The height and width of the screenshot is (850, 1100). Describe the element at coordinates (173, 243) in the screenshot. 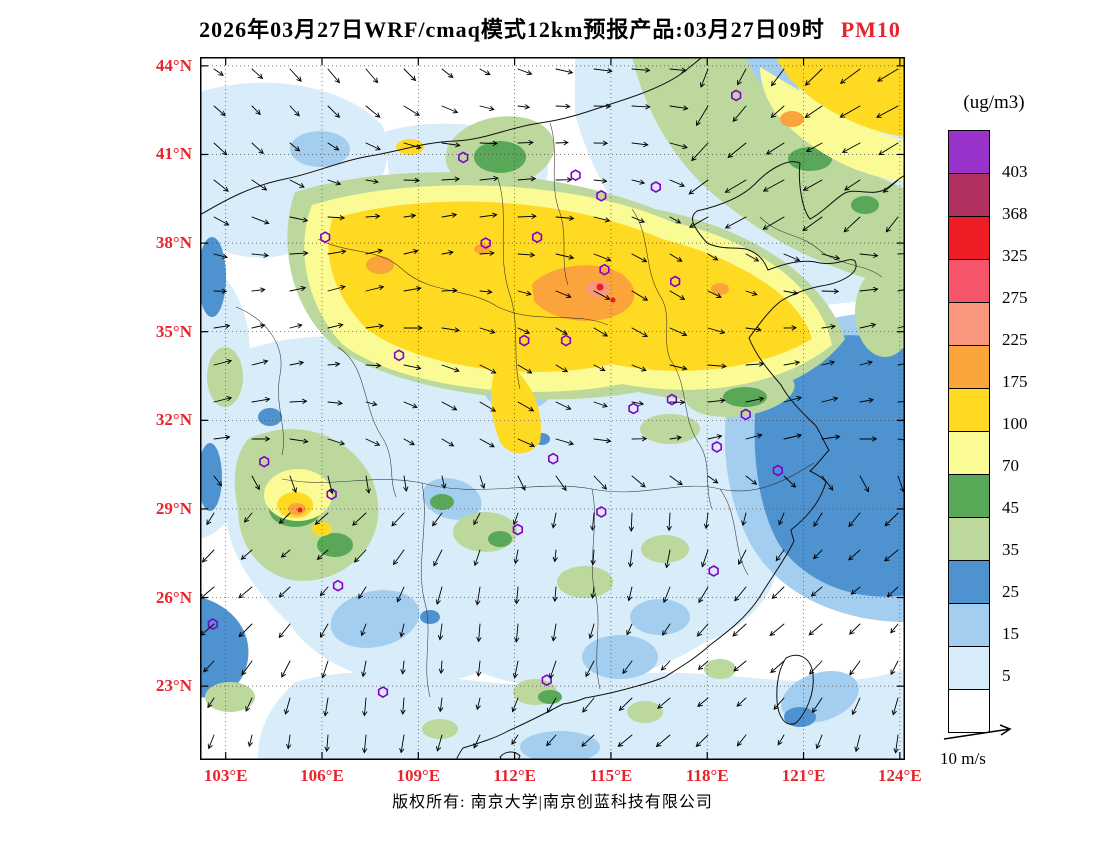

I see `lat-label: 38°N` at that location.